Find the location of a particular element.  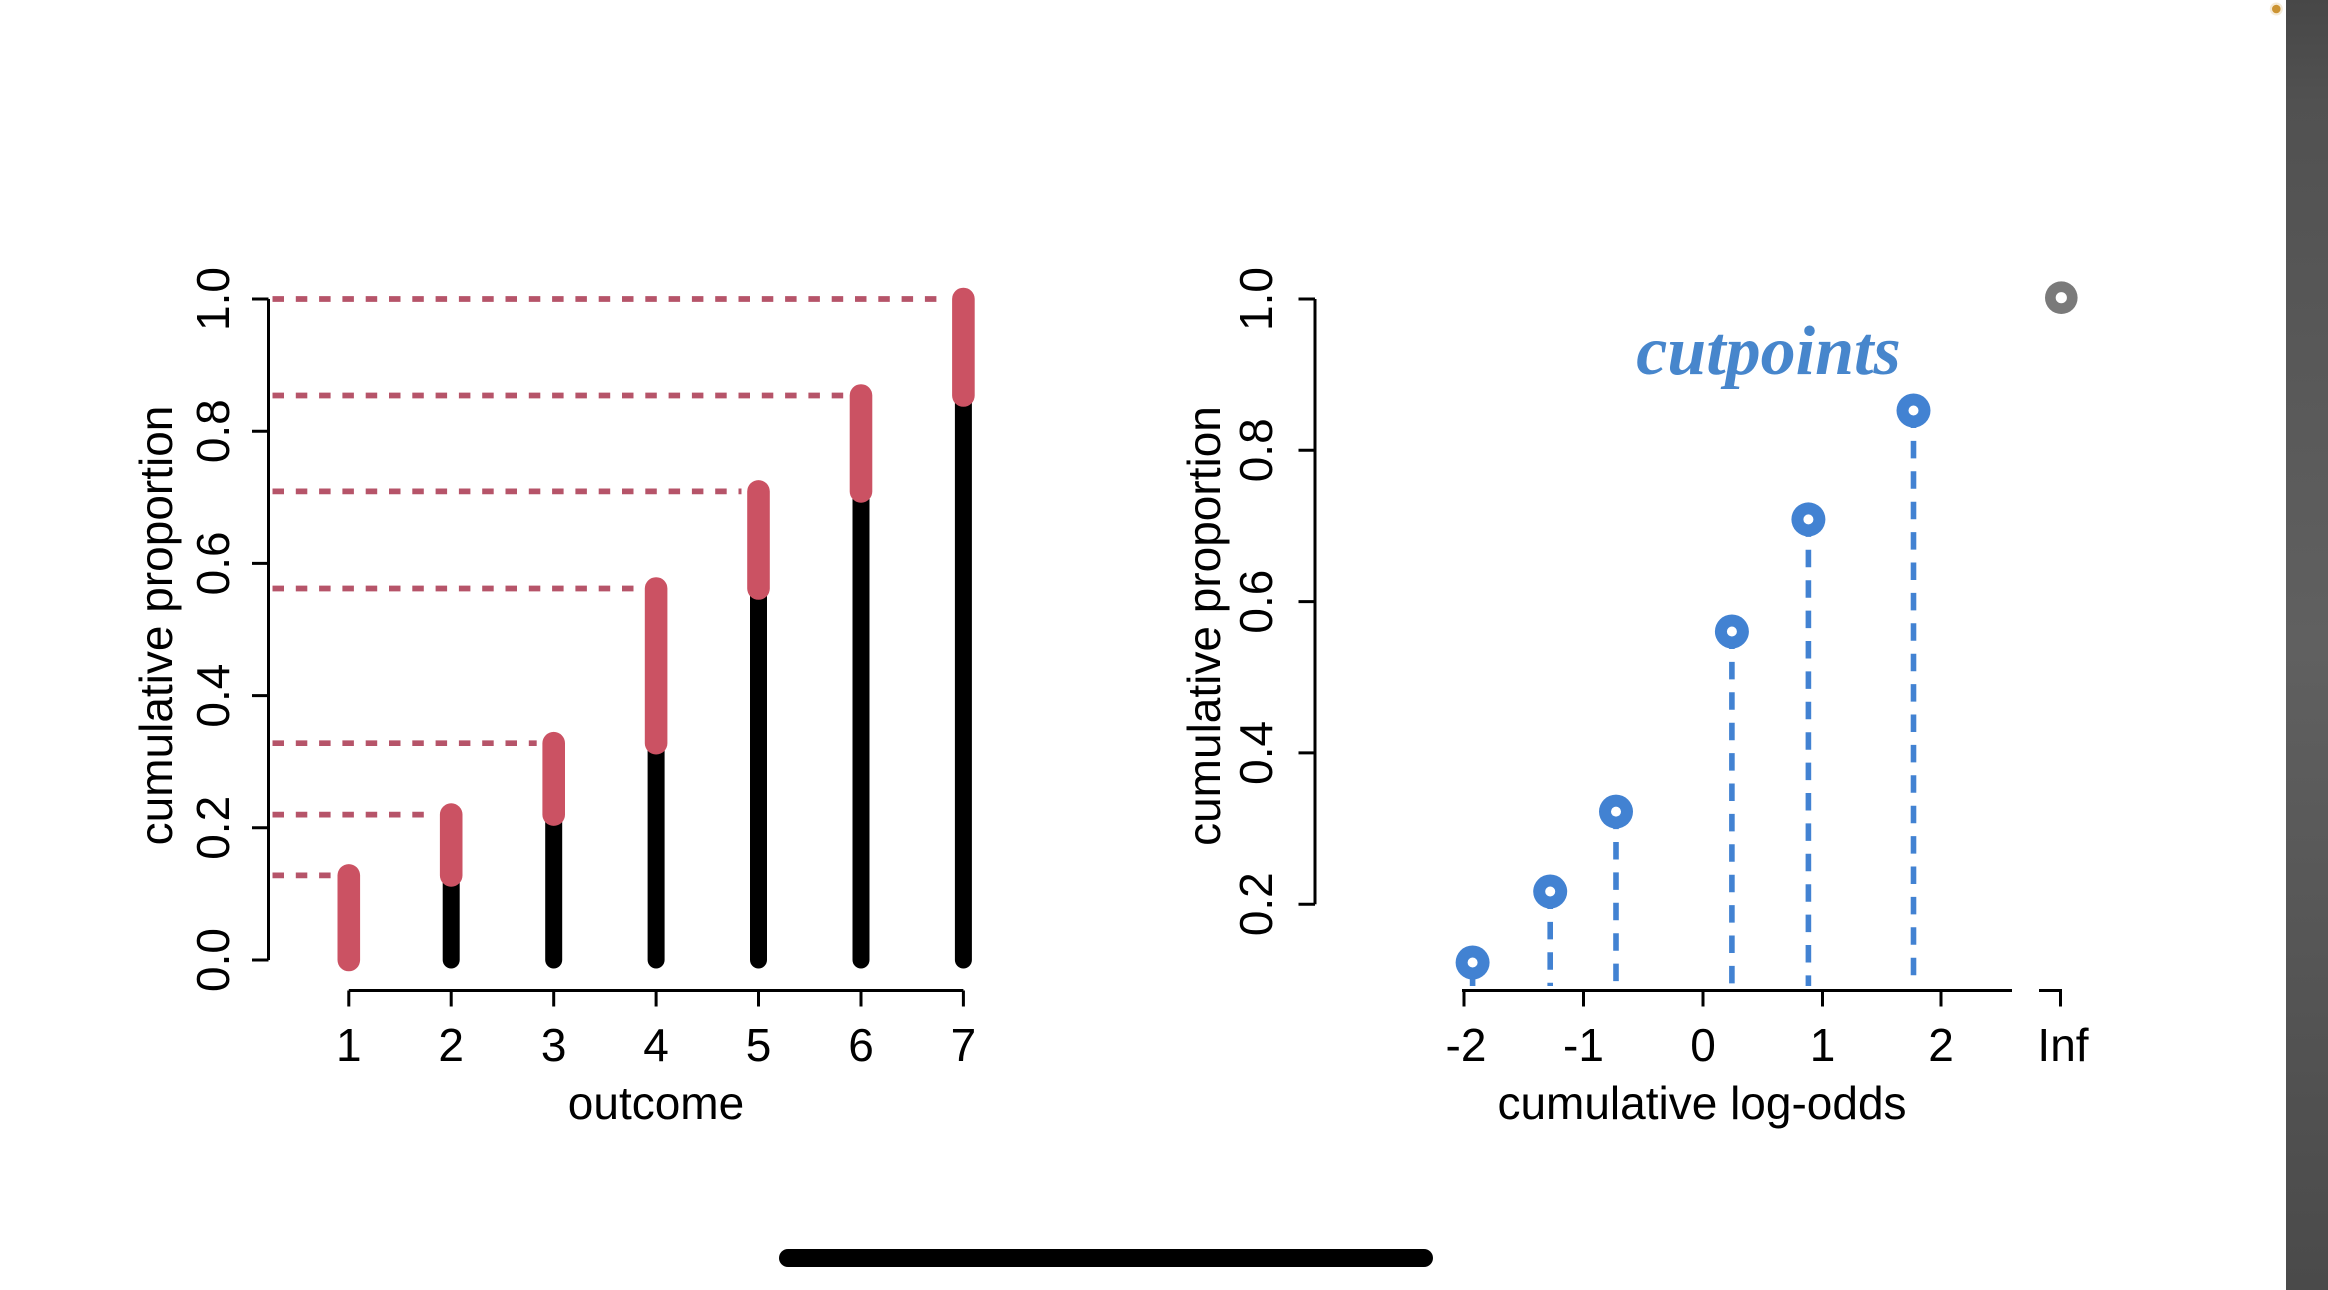

svg-text: 6 is located at coordinates (861, 1045).